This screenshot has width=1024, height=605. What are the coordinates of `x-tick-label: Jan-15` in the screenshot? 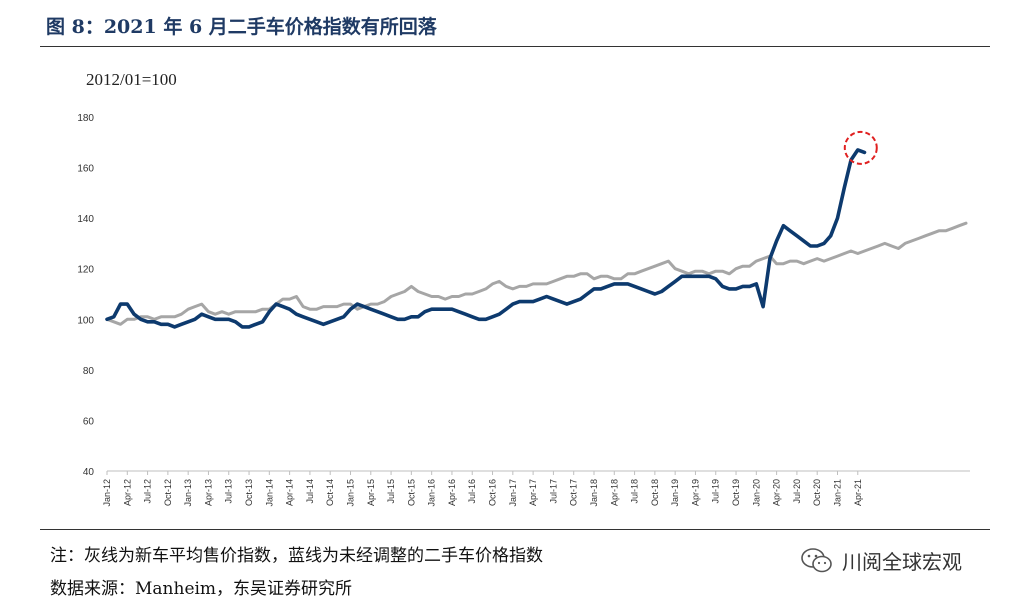 It's located at (350, 493).